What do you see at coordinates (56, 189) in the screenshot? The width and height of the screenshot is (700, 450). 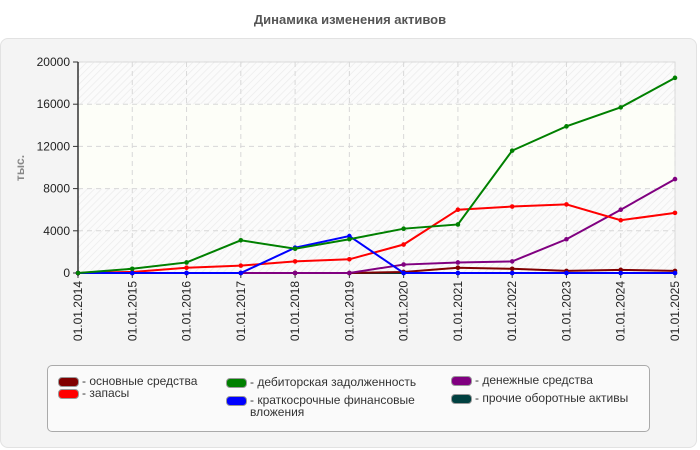 I see `y-tick-label: 8000` at bounding box center [56, 189].